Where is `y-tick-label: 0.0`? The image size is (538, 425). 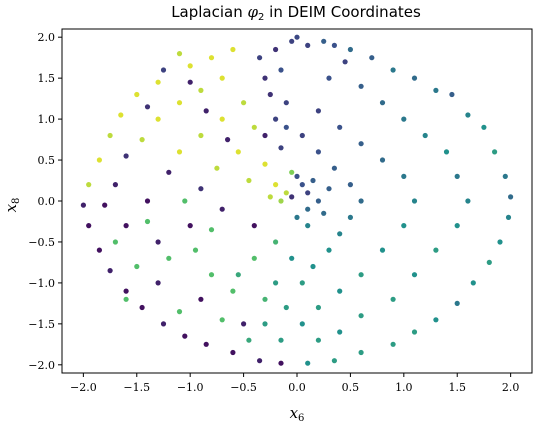
y-tick-label: 0.0 is located at coordinates (47, 201).